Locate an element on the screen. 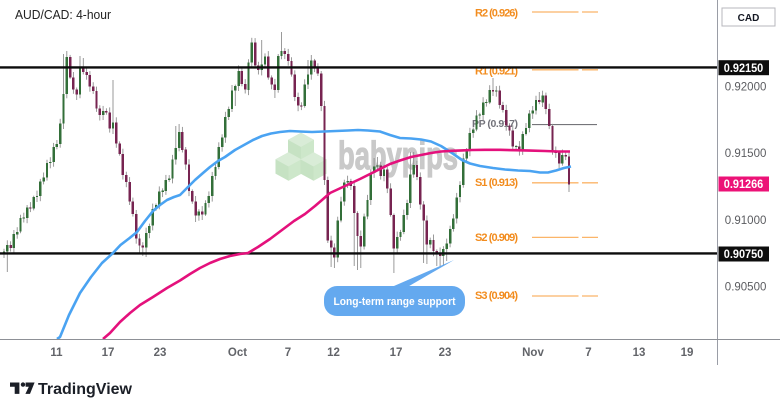  svg-text: 11 is located at coordinates (56, 353).